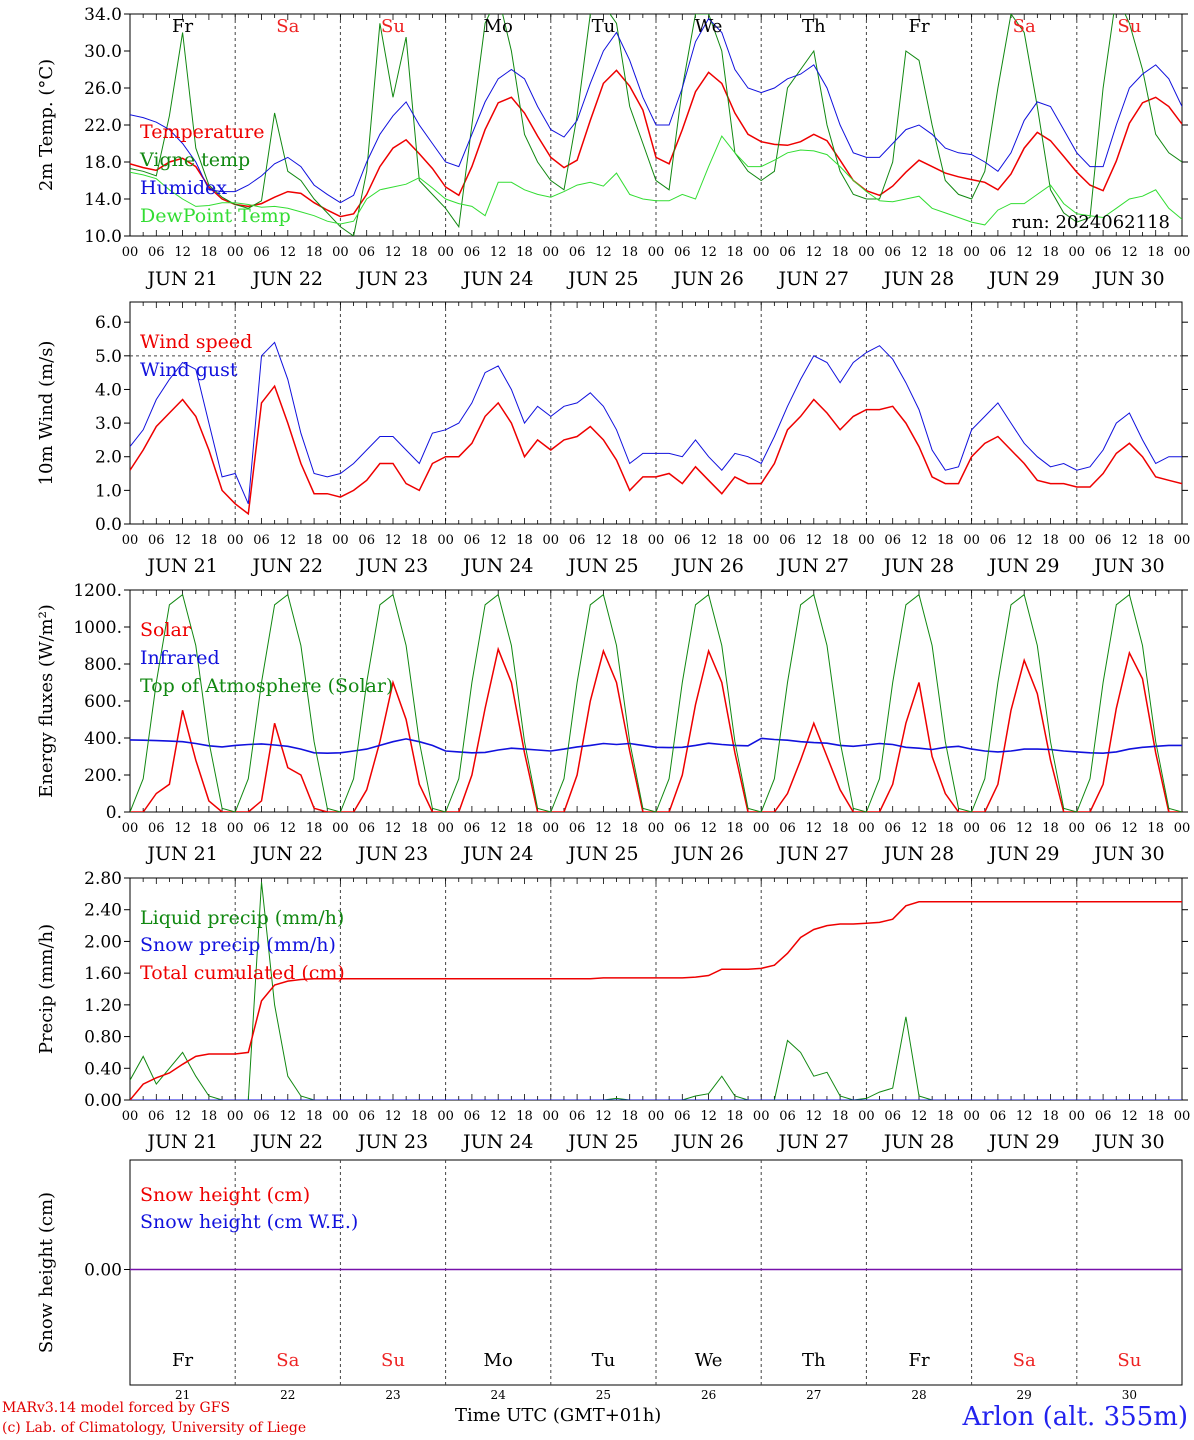 This screenshot has width=1194, height=1440. What do you see at coordinates (108, 323) in the screenshot?
I see `y-tick-label: 6.0` at bounding box center [108, 323].